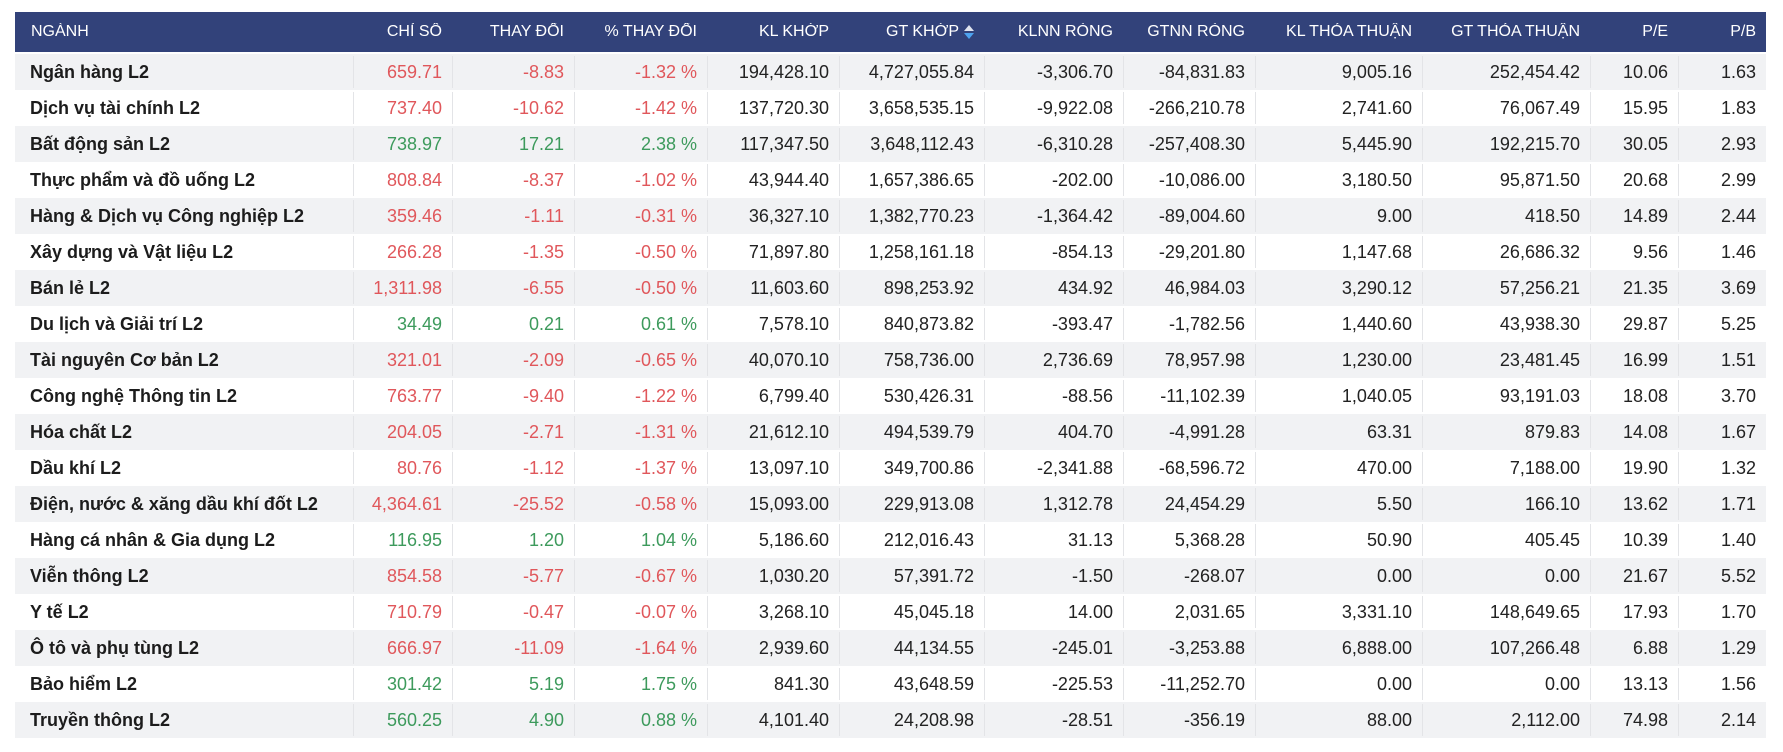 Image resolution: width=1783 pixels, height=752 pixels. I want to click on gt-thoa-thuan-value: 7,188.00, so click(1506, 468).